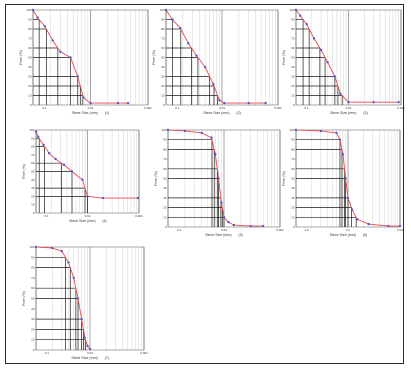 Image resolution: width=411 pixels, height=368 pixels. I want to click on x-tick-label: 0.001, so click(278, 108).